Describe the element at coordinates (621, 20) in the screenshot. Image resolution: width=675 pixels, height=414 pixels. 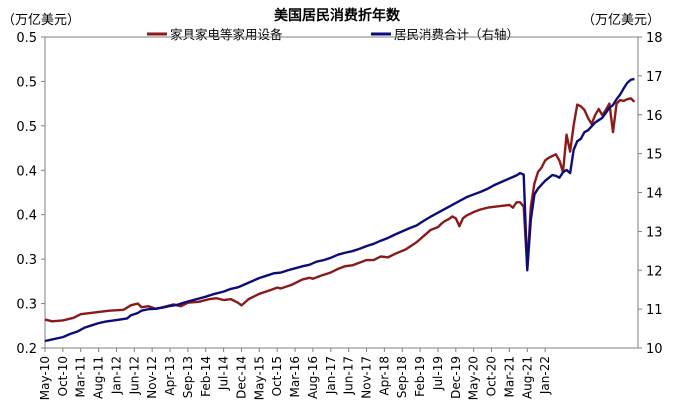
I see `right-axis-unit: （万亿美元）` at that location.